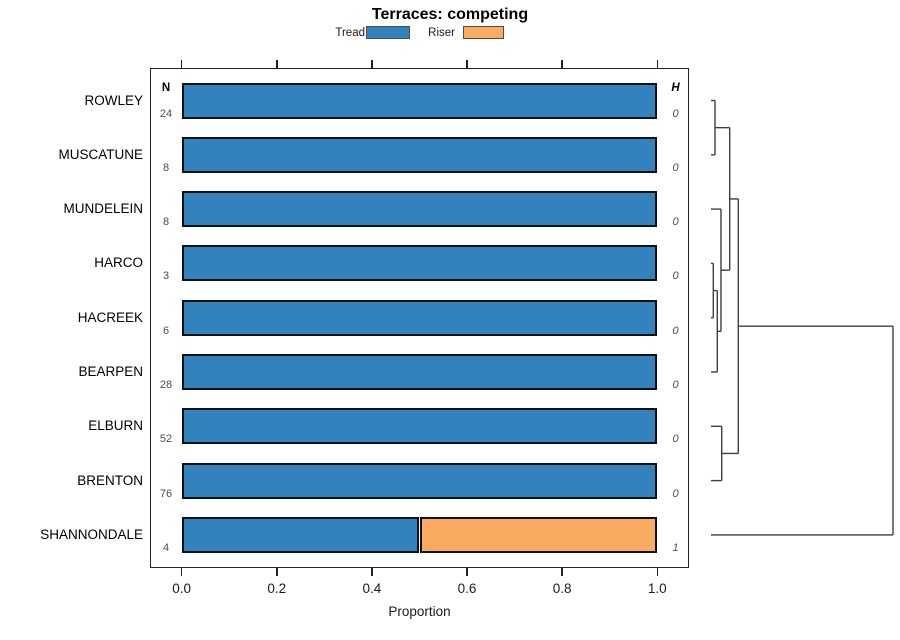 Image resolution: width=900 pixels, height=640 pixels. Describe the element at coordinates (166, 330) in the screenshot. I see `n-value: 6` at that location.